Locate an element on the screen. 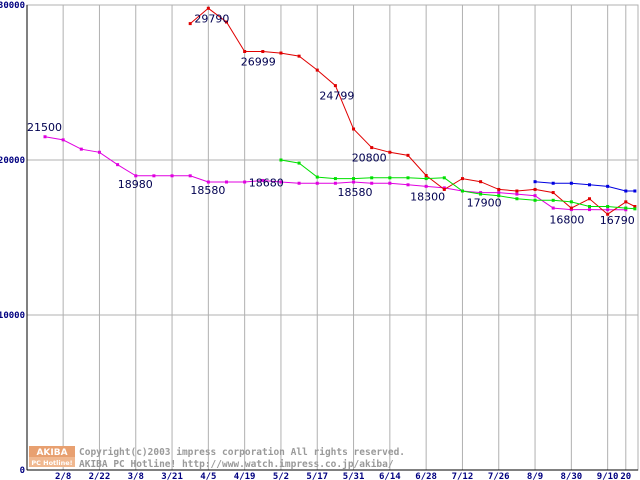  x-tick-label: 4/19 is located at coordinates (245, 476).